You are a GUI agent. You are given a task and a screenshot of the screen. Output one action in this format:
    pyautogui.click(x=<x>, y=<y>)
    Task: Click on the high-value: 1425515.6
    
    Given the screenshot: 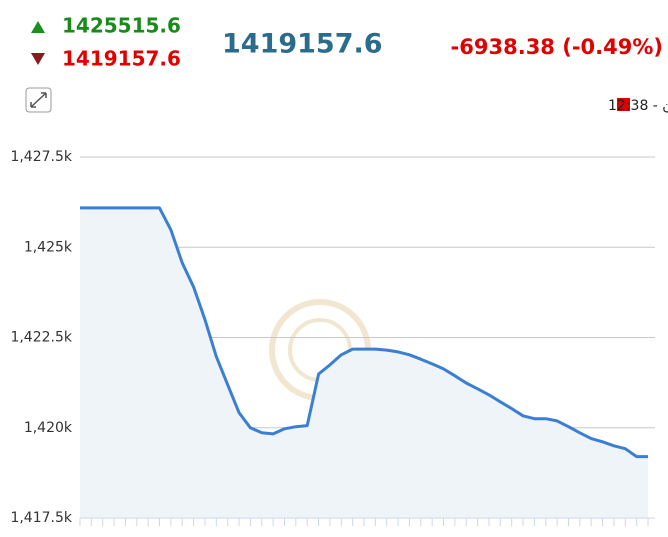 What is the action you would take?
    pyautogui.click(x=121, y=26)
    